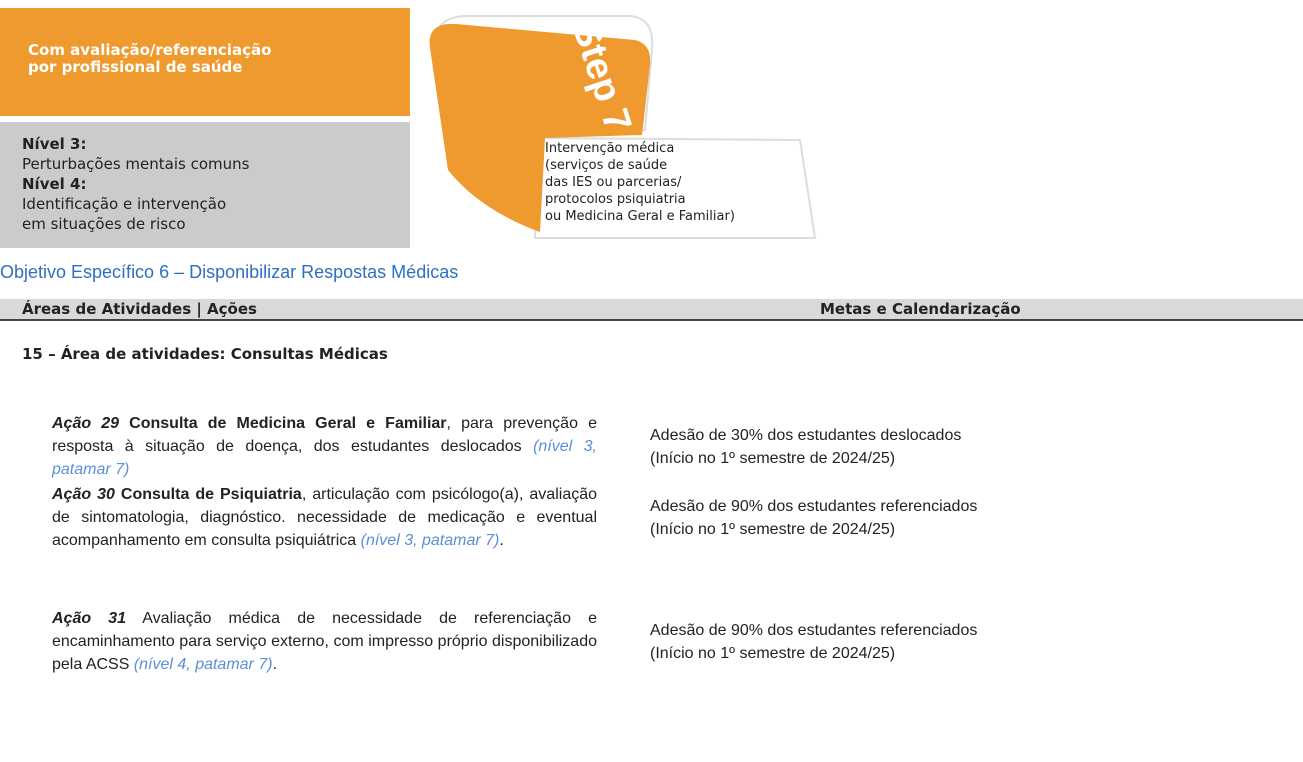 This screenshot has width=1303, height=762. Describe the element at coordinates (283, 423) in the screenshot. I see `action-text: Consulta de Medicina Geral e Familiar` at that location.